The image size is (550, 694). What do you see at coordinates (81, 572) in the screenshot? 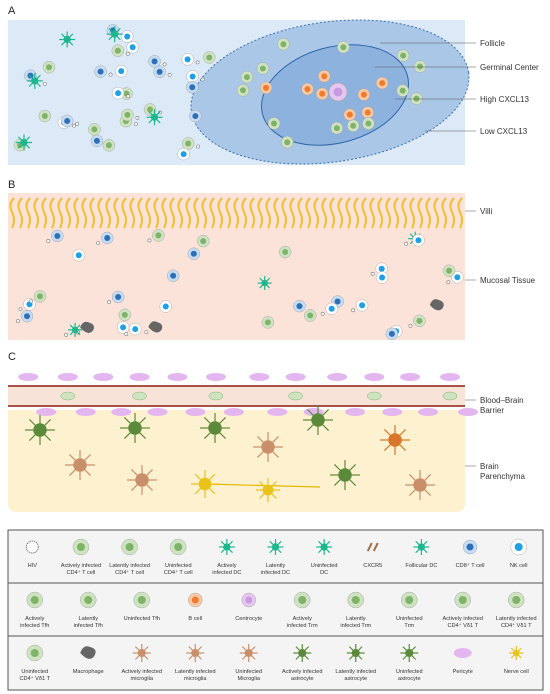
I see `label-line: CD4⁺ T cell` at bounding box center [81, 572].